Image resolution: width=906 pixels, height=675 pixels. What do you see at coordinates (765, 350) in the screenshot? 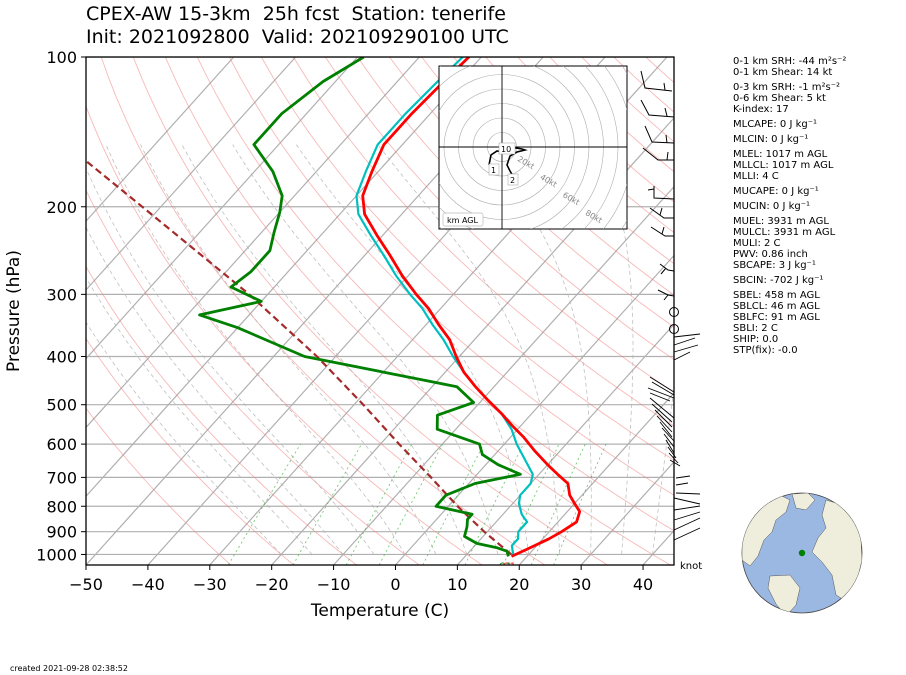
I see `index-row: STP(fix): -0.0` at bounding box center [765, 350].